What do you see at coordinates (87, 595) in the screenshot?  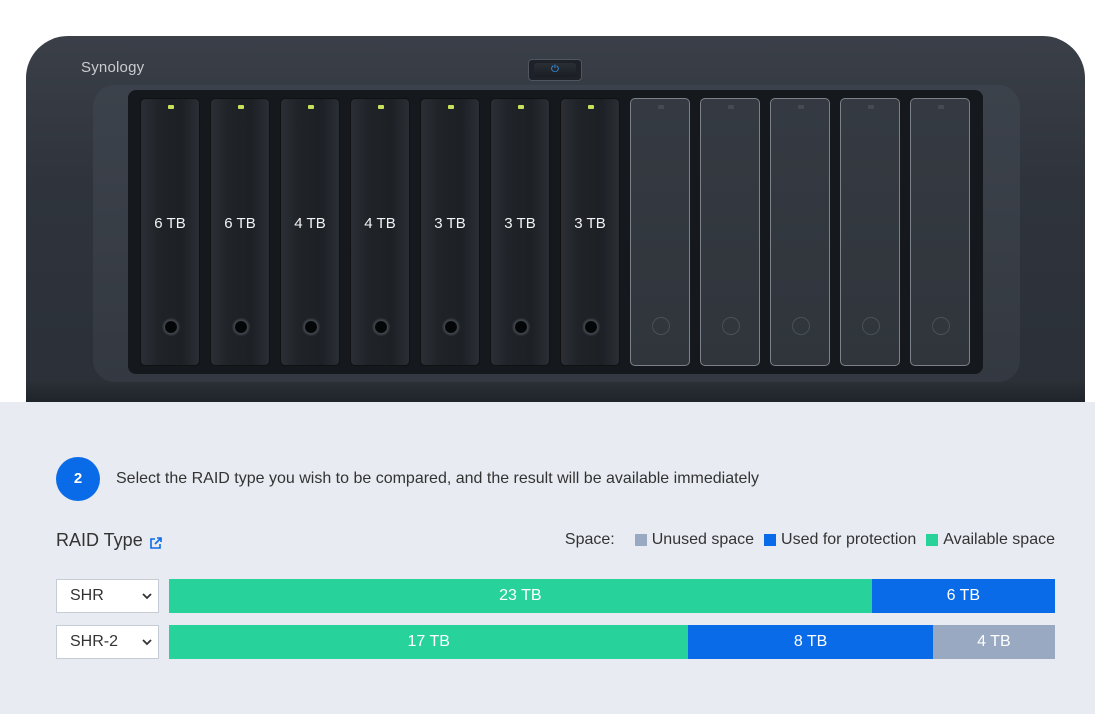 I see `raid-type-select-value: SHR` at bounding box center [87, 595].